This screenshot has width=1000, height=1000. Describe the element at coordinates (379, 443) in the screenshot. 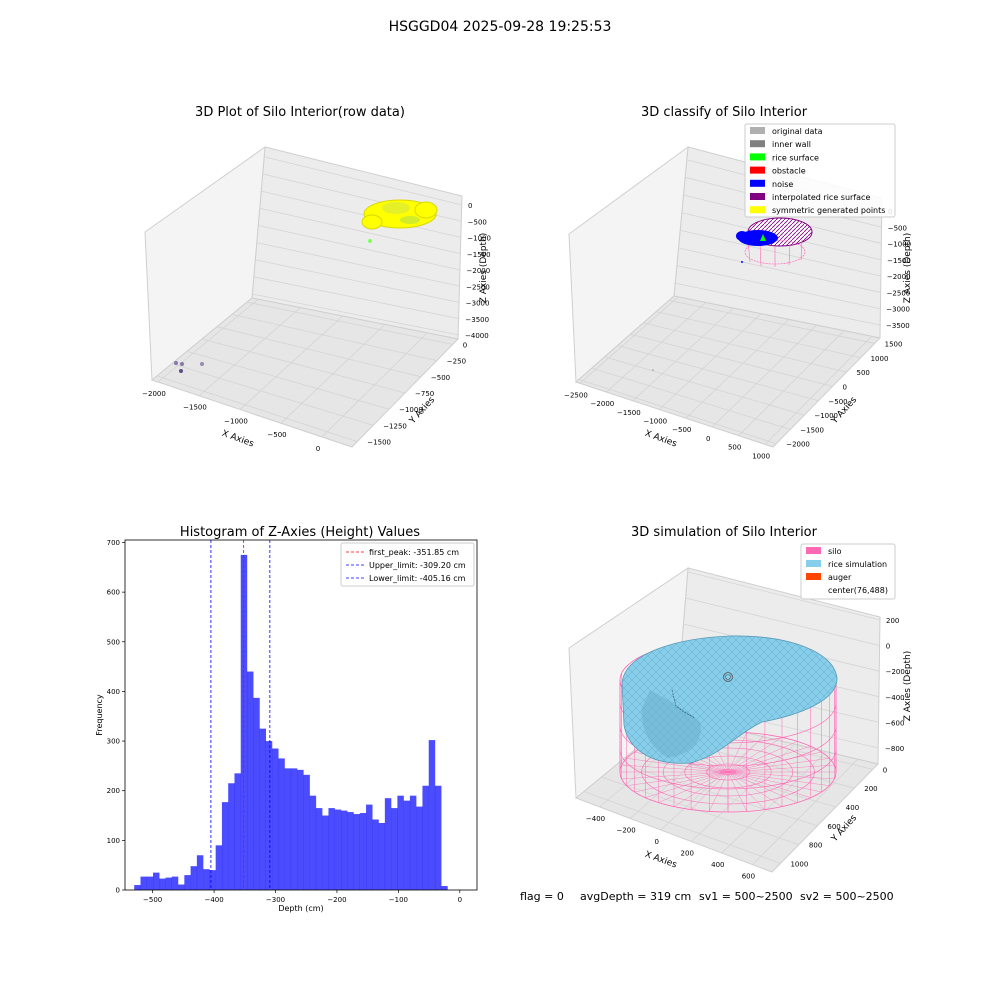

I see `raw-y-tick-label: −1500` at that location.